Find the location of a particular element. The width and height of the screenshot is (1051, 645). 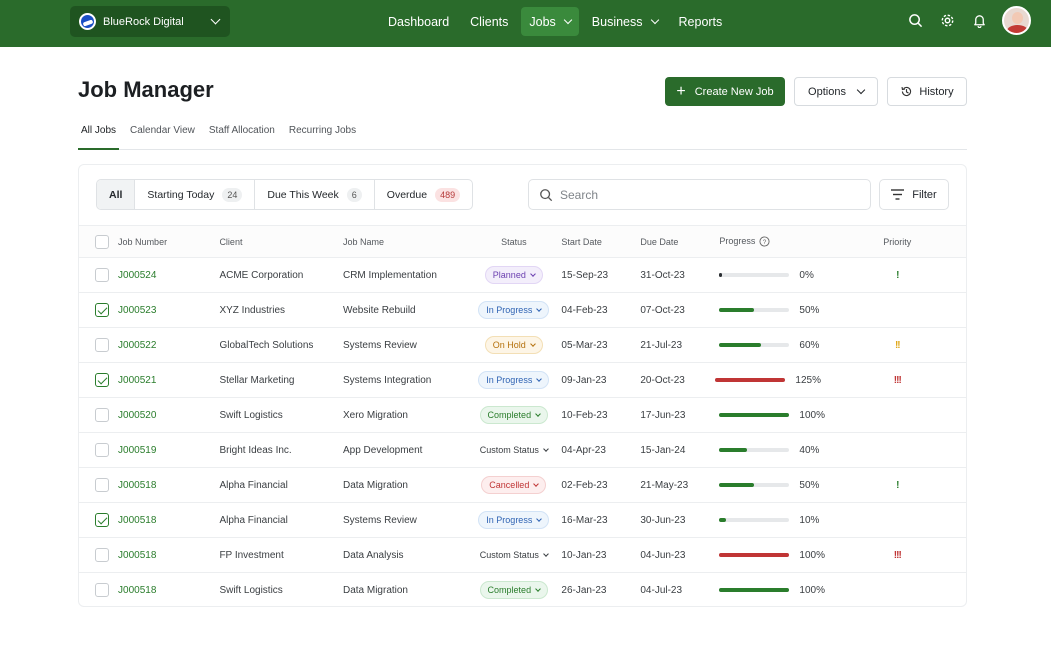

nav-item-jobs: Jobs is located at coordinates (550, 21).